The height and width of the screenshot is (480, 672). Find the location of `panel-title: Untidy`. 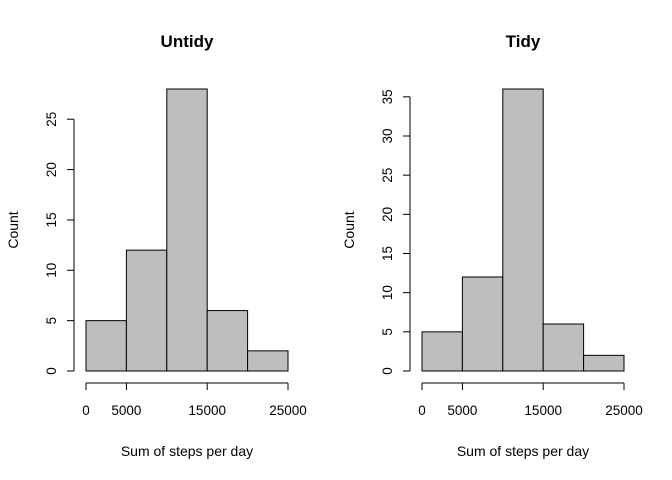

panel-title: Untidy is located at coordinates (187, 41).